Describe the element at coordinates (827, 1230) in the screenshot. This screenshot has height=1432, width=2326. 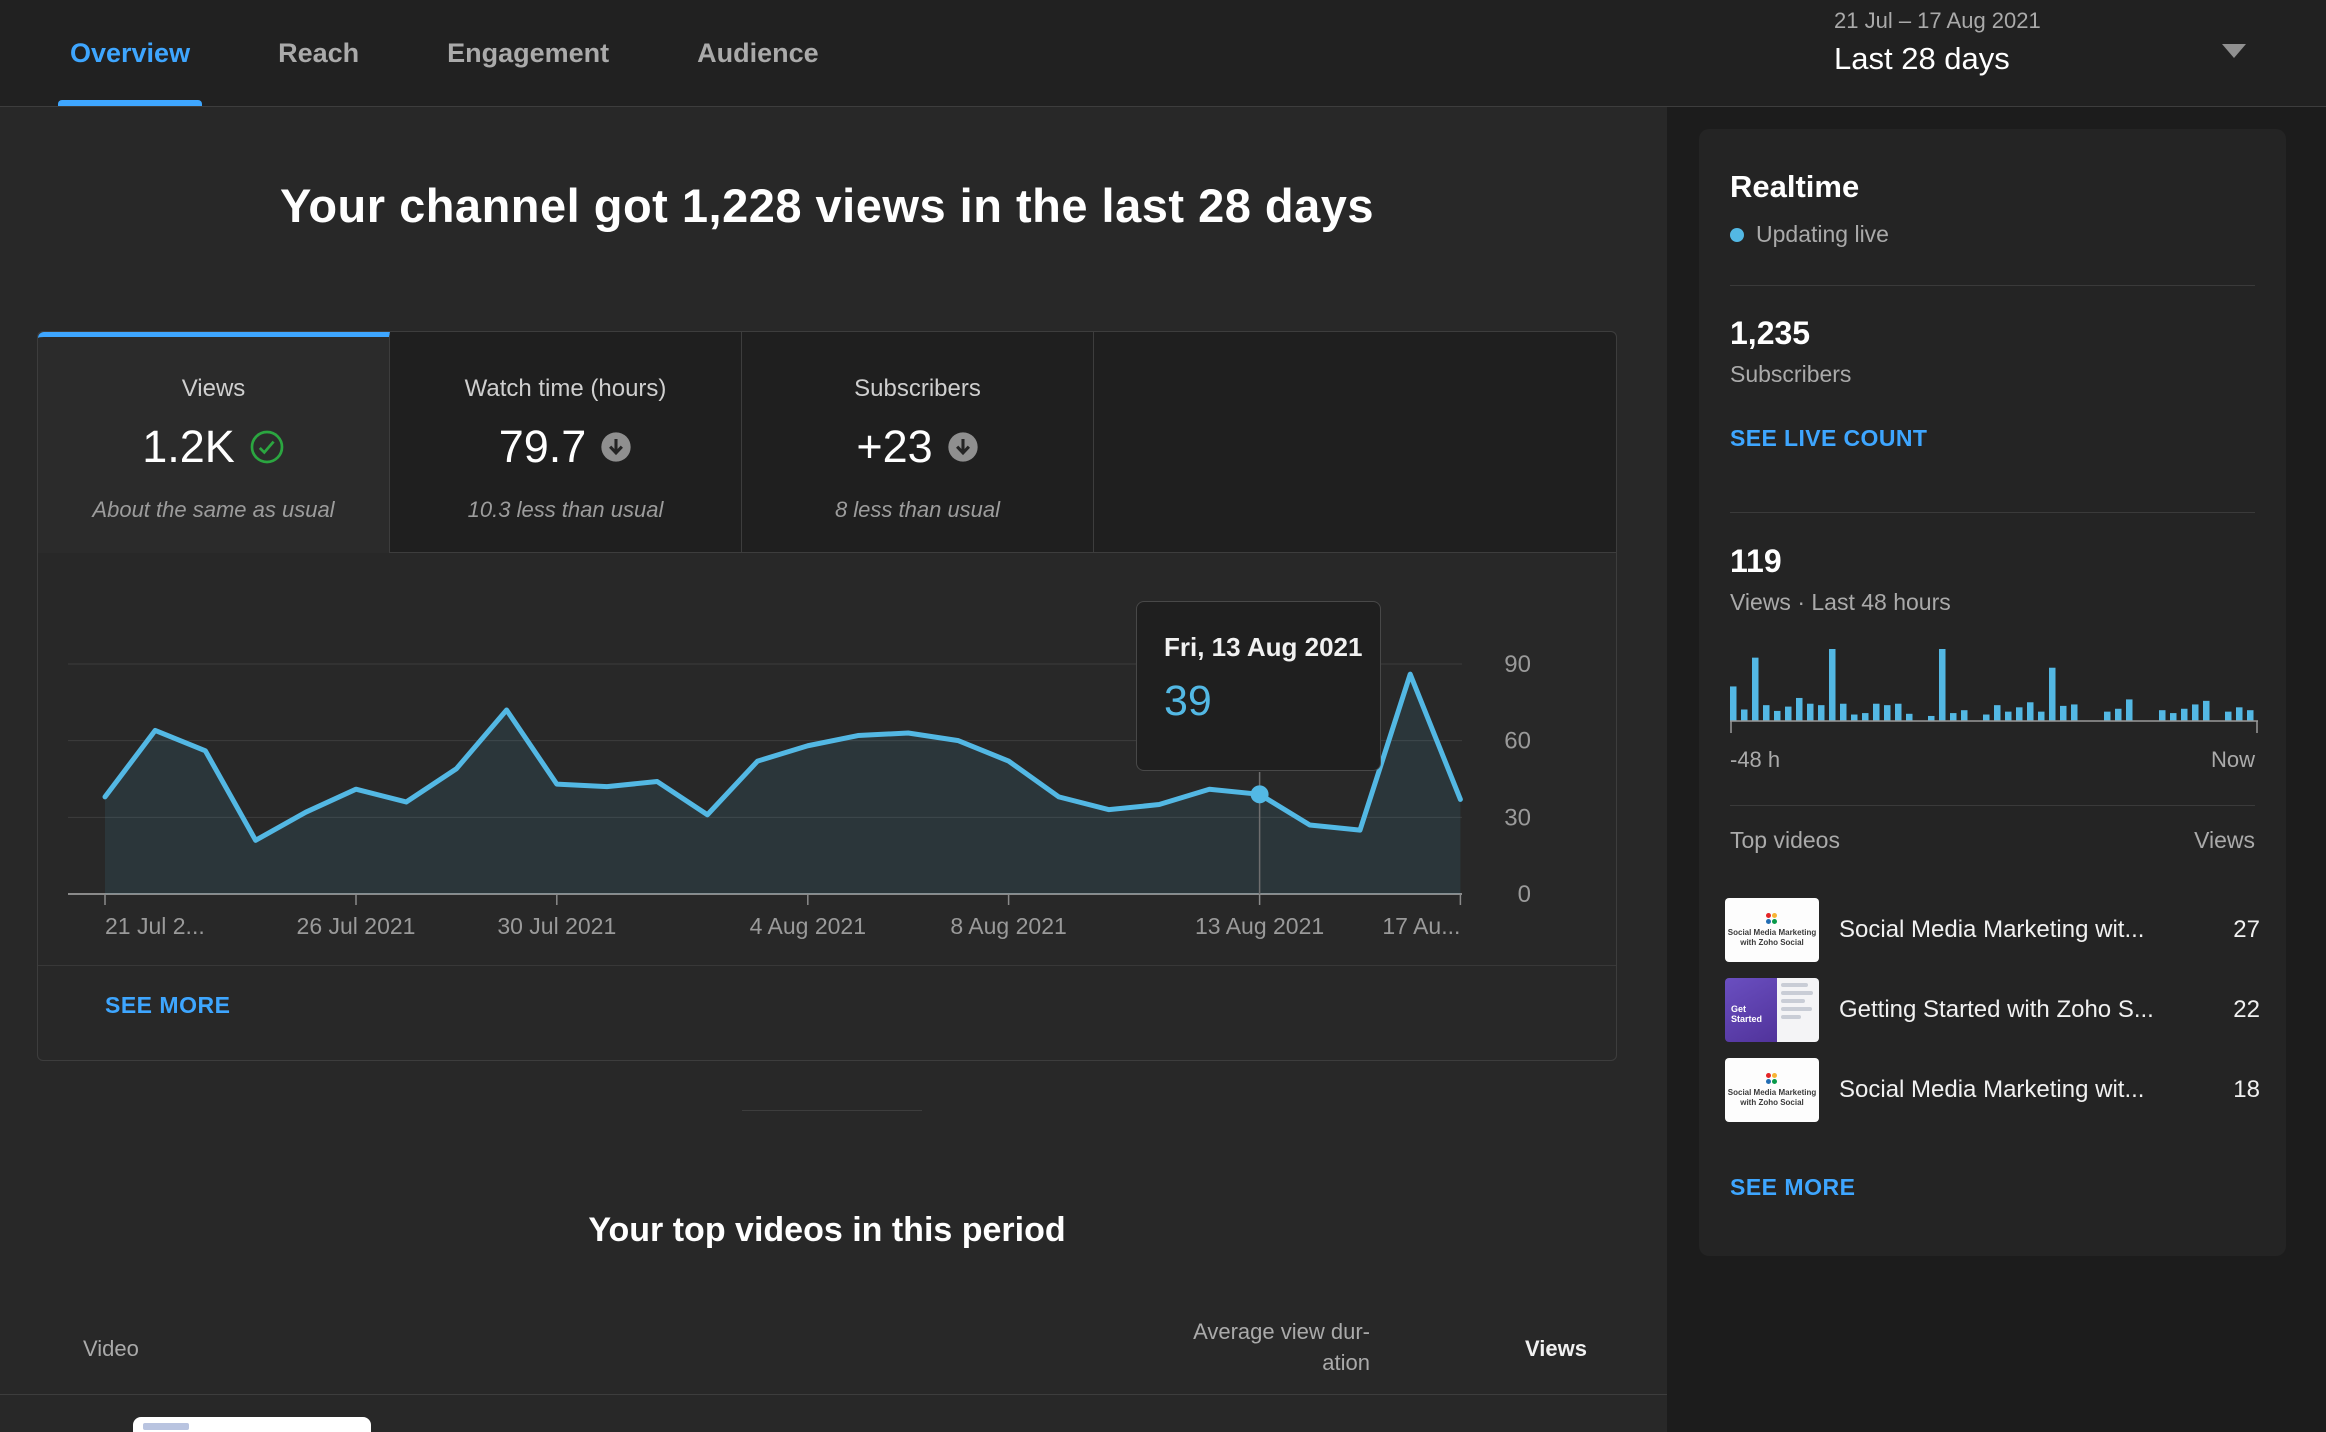
I see `top-videos-section-title: Your top videos in this period` at that location.